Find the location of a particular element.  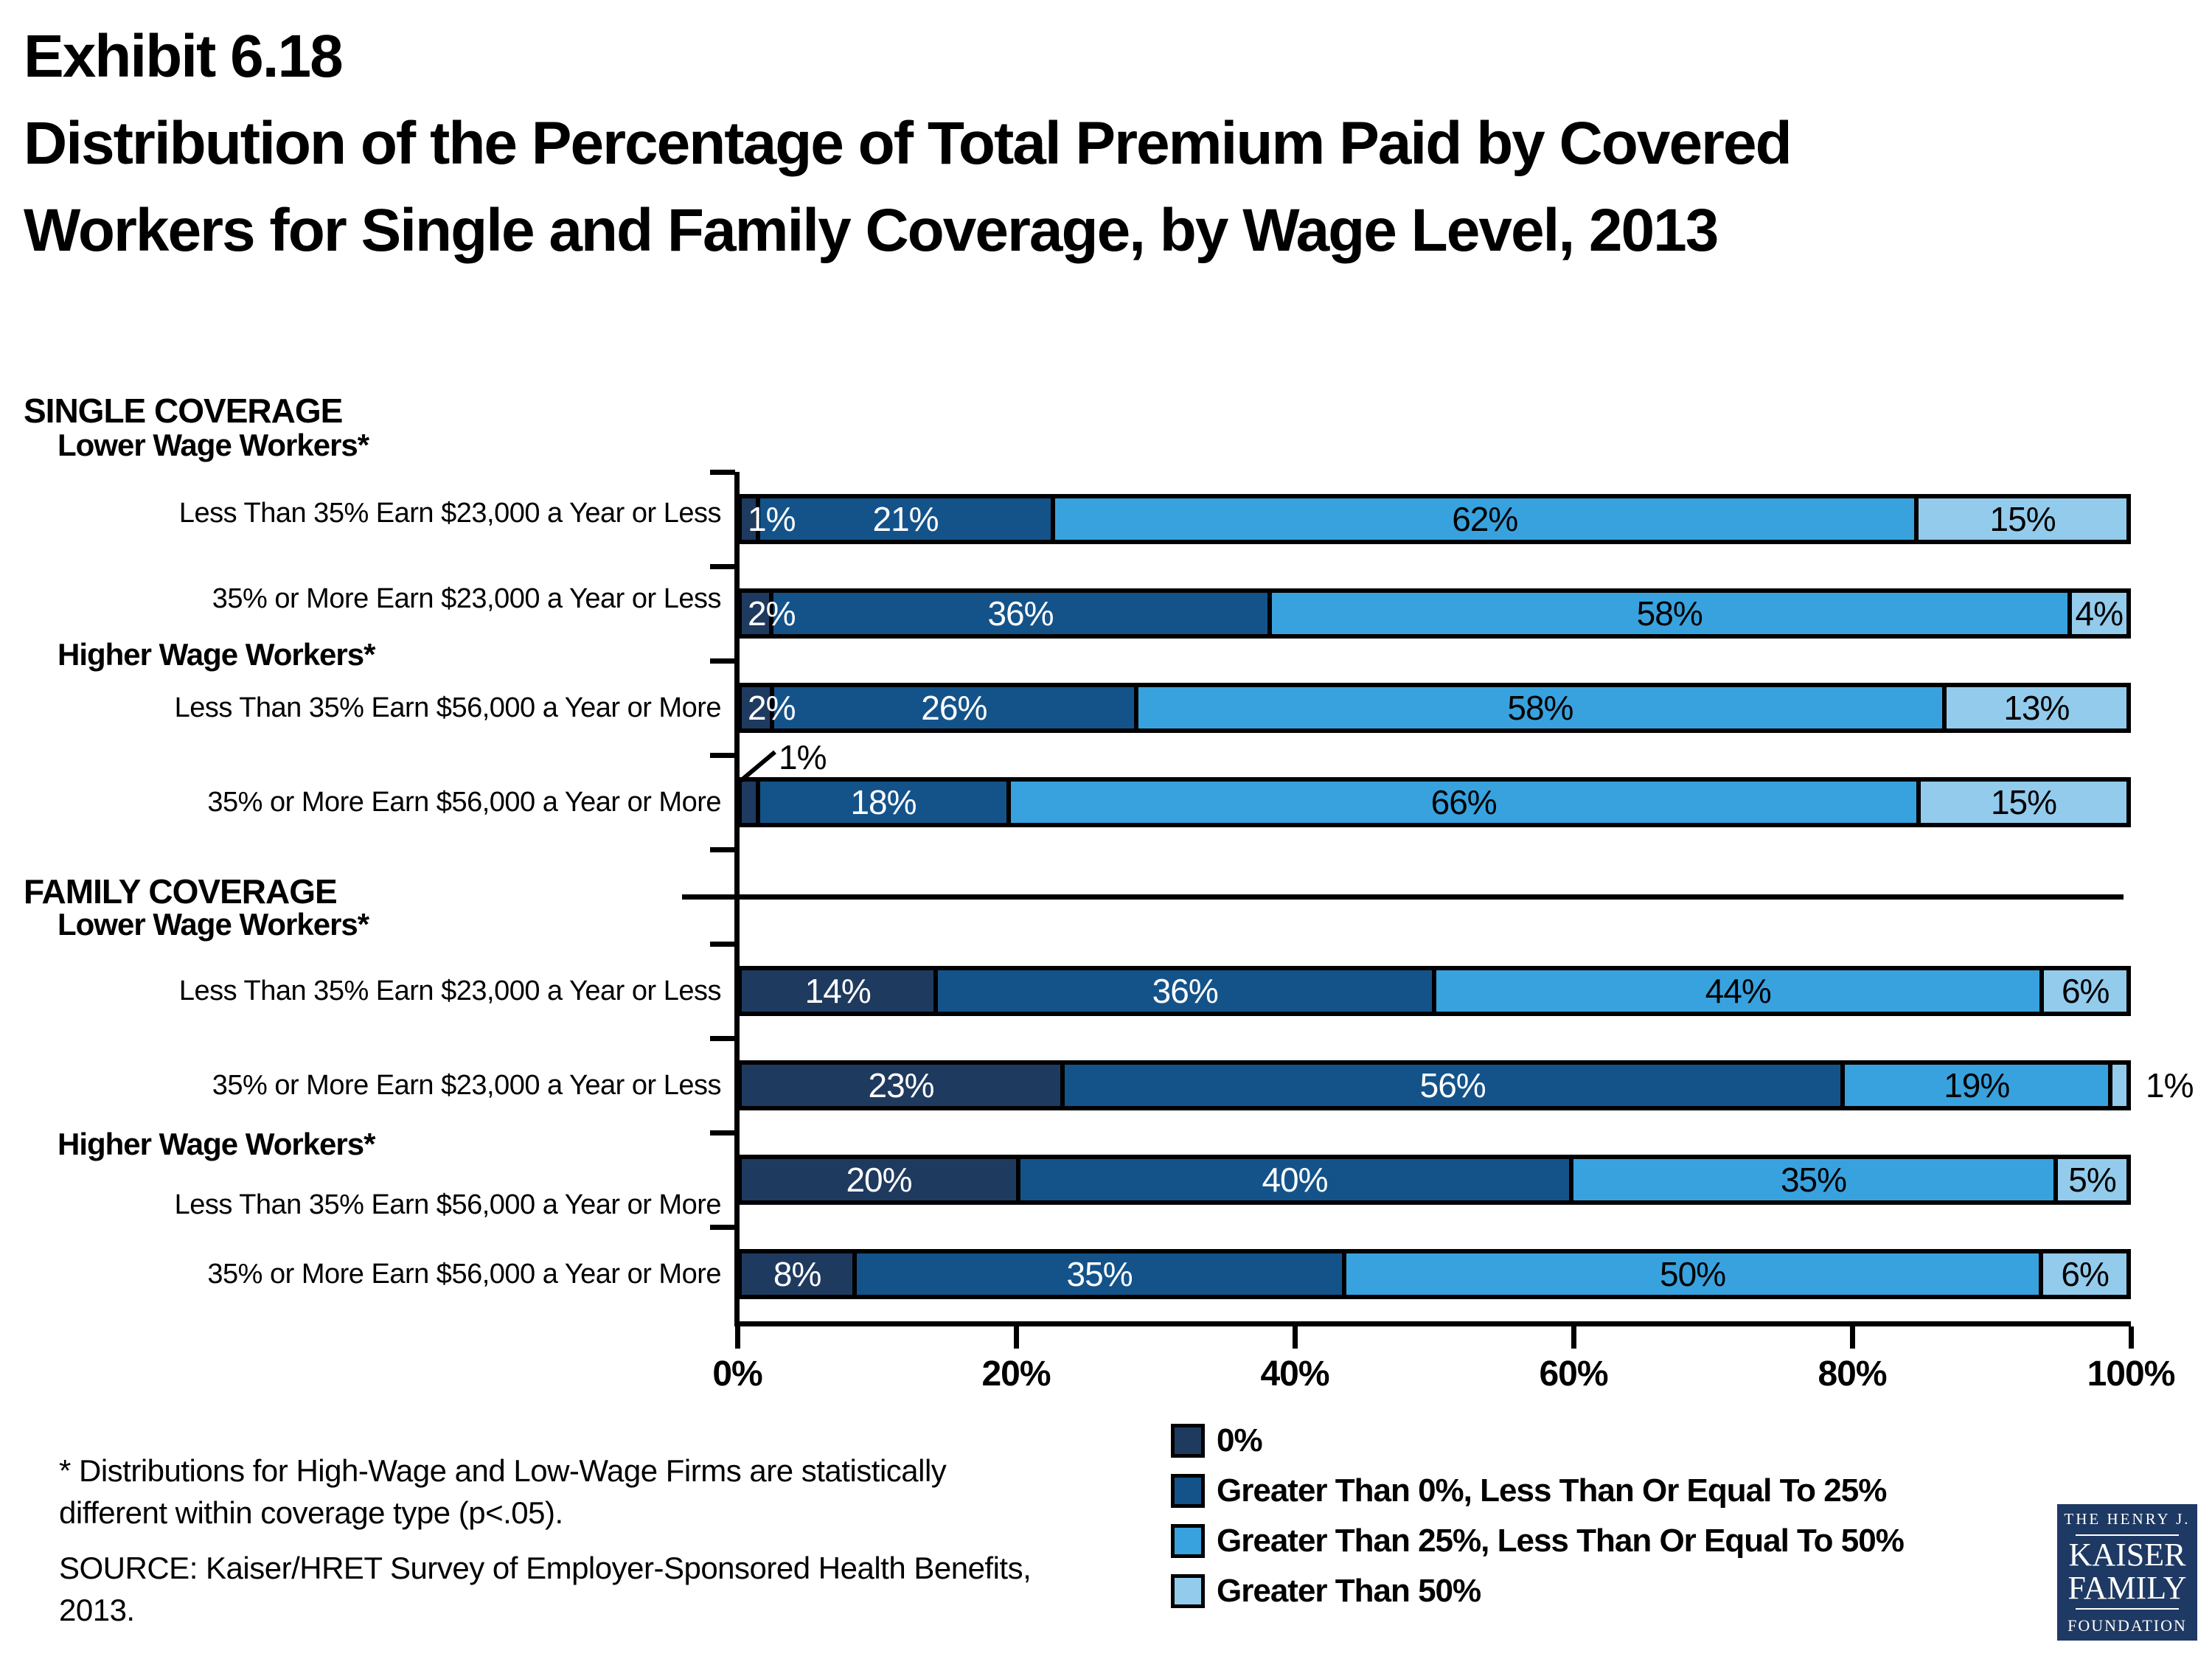

category-label: 35% or More Earn $56,000 a Year or More is located at coordinates (464, 1274).